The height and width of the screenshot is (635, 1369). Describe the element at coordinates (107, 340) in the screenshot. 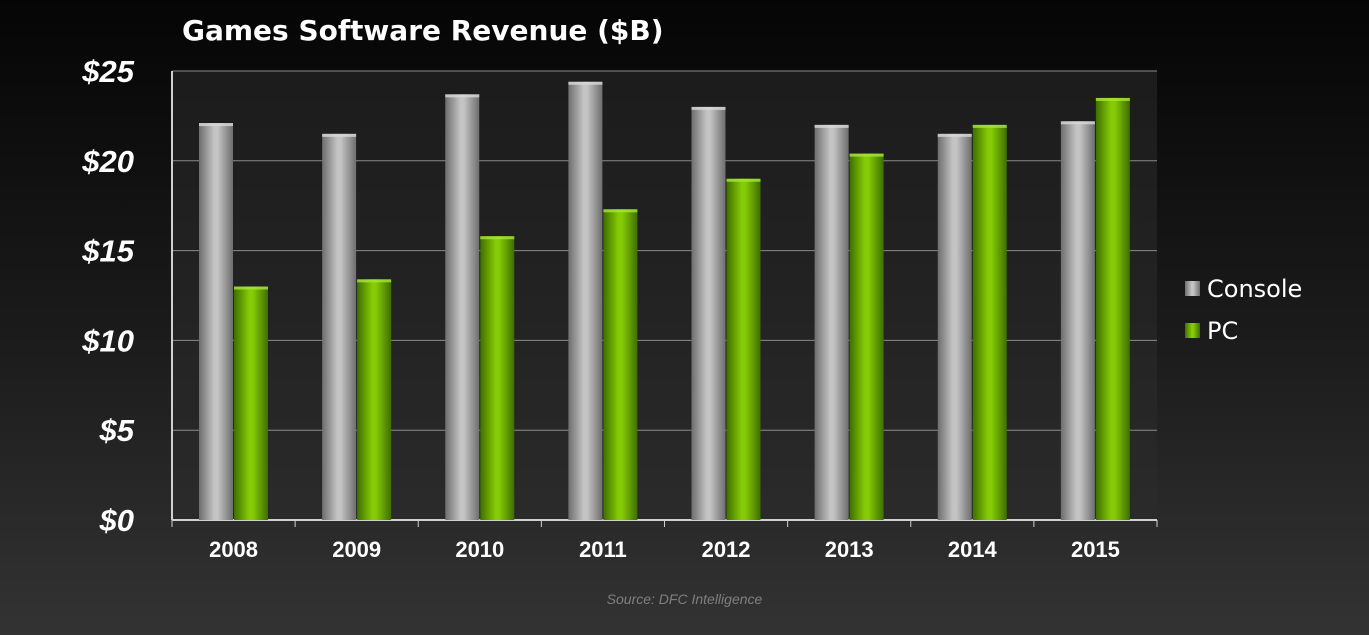

I see `y-tick-label: $10` at that location.